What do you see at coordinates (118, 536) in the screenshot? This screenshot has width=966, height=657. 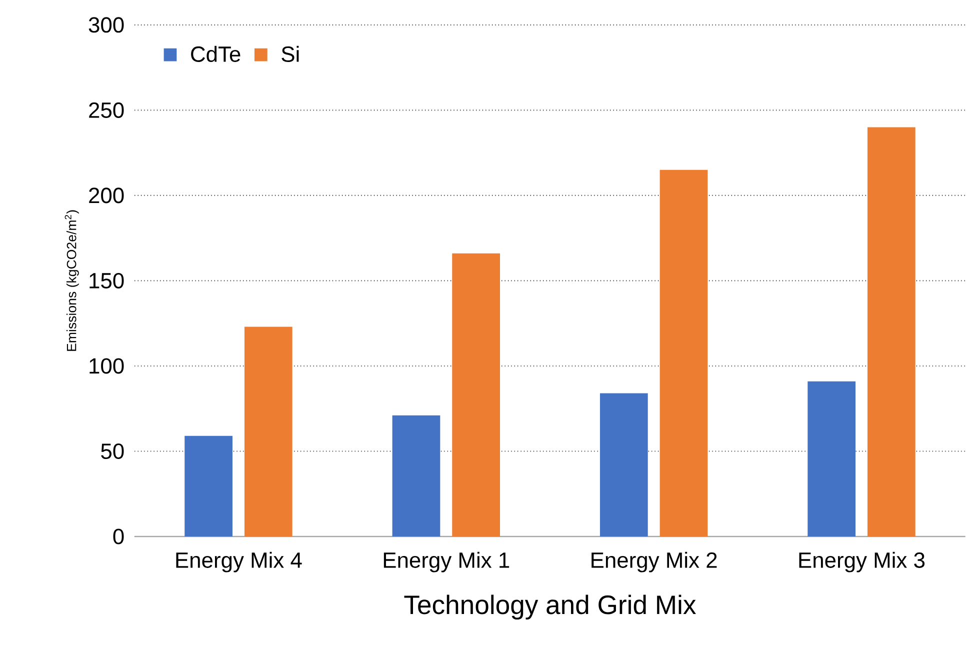 I see `y-tick-label: 0` at bounding box center [118, 536].